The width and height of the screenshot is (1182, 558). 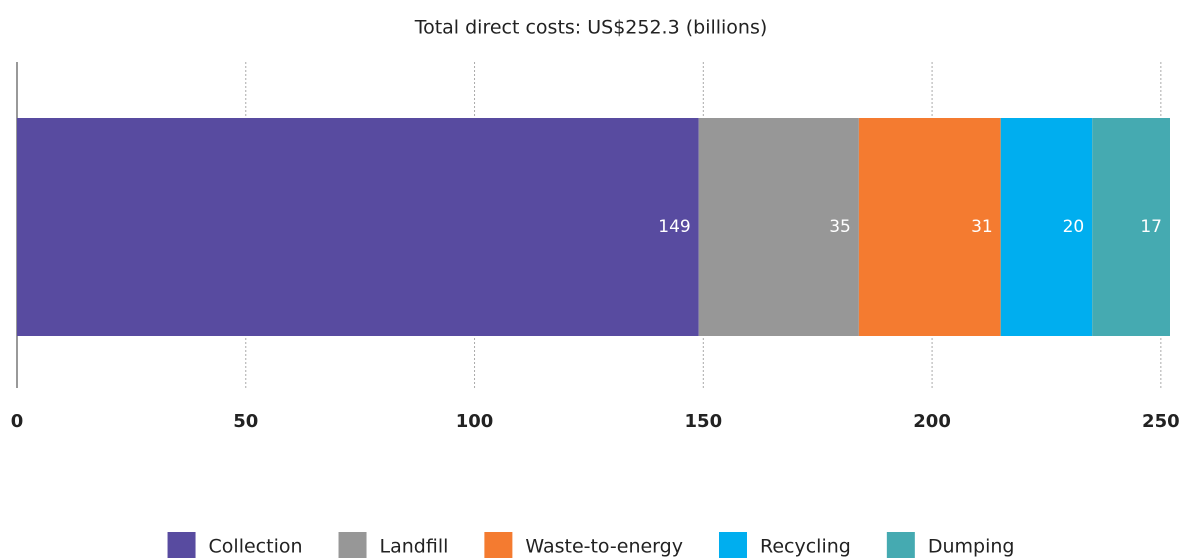 What do you see at coordinates (604, 547) in the screenshot?
I see `legend-label: Waste-to-energy` at bounding box center [604, 547].